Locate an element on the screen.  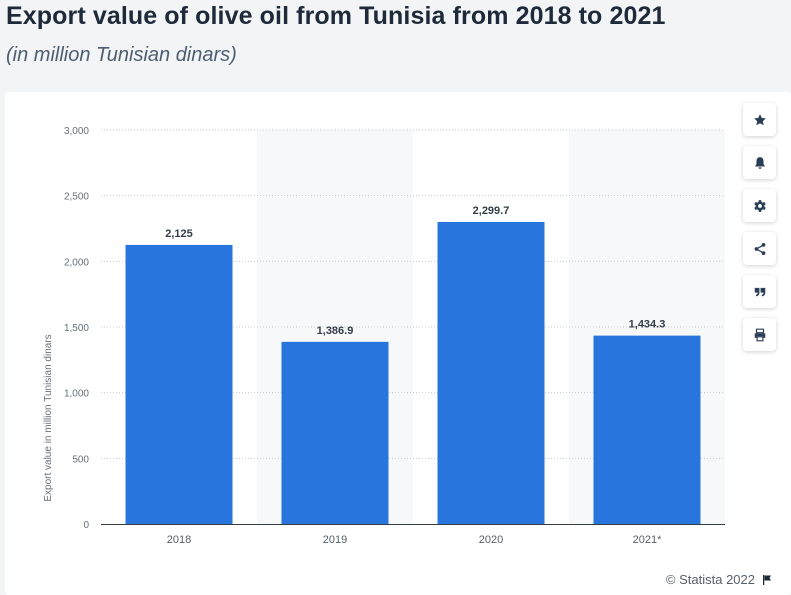
y-tick-label: 2,000 is located at coordinates (76, 262).